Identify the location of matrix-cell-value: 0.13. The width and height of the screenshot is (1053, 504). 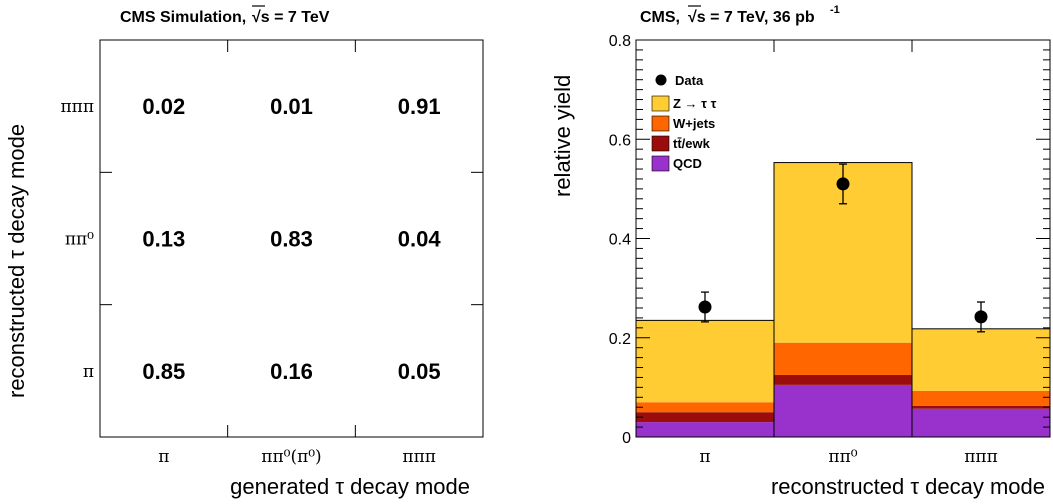
(163, 239).